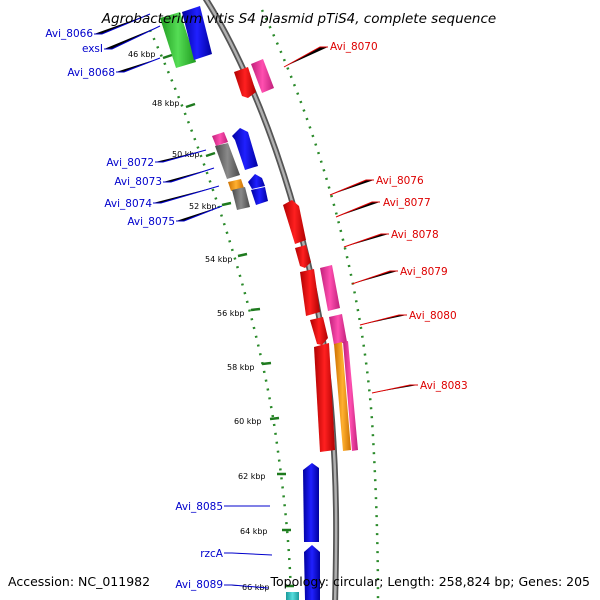 Image resolution: width=600 pixels, height=600 pixels. What do you see at coordinates (254, 531) in the screenshot?
I see `tick-label-64kbp: 64 kbp` at bounding box center [254, 531].